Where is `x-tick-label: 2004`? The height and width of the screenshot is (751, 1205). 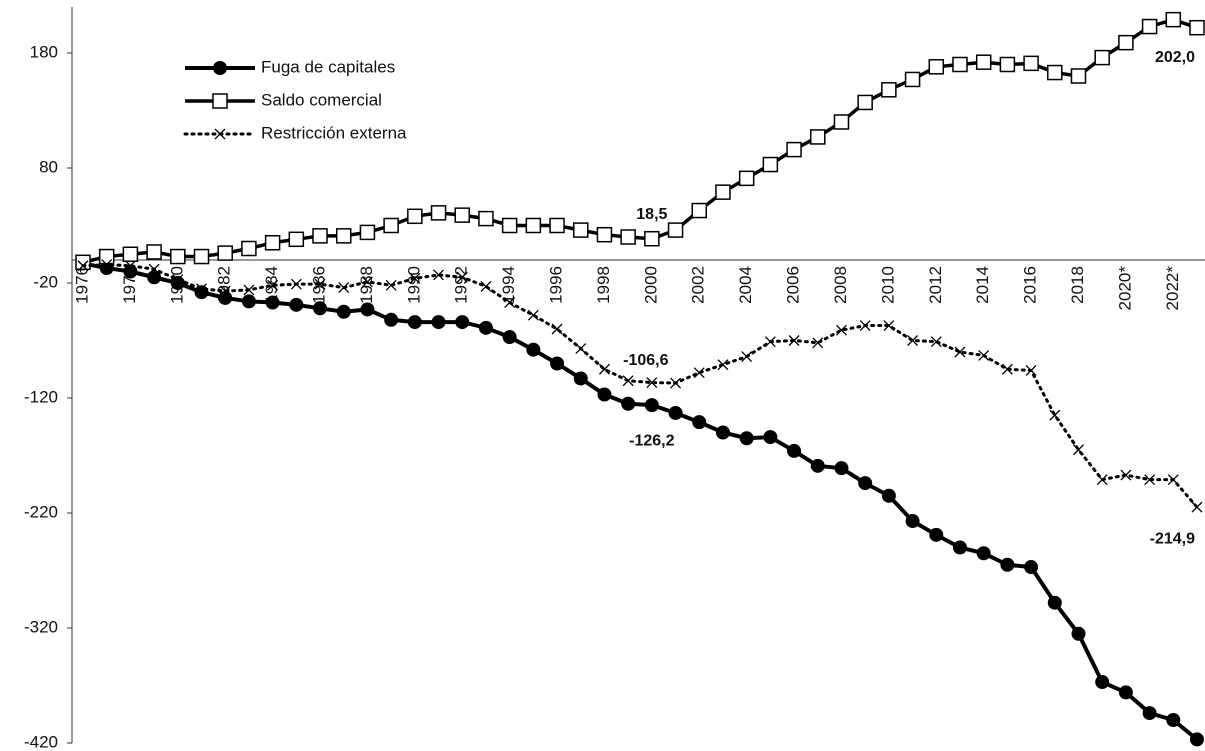 x-tick-label: 2004 is located at coordinates (745, 285).